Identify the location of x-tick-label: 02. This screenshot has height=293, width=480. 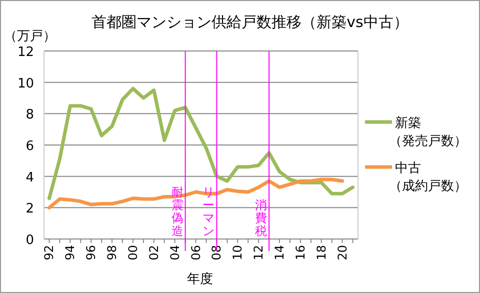
(153, 252).